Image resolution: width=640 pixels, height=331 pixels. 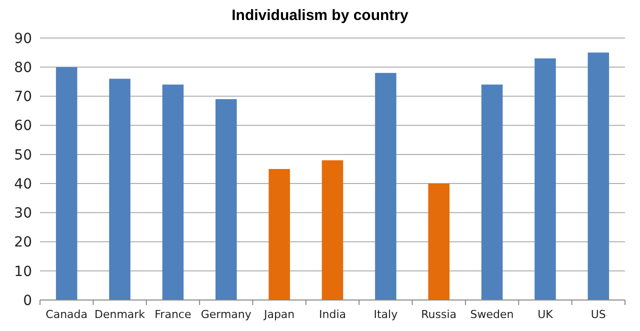 What do you see at coordinates (67, 314) in the screenshot?
I see `x-tick-label: Canada` at bounding box center [67, 314].